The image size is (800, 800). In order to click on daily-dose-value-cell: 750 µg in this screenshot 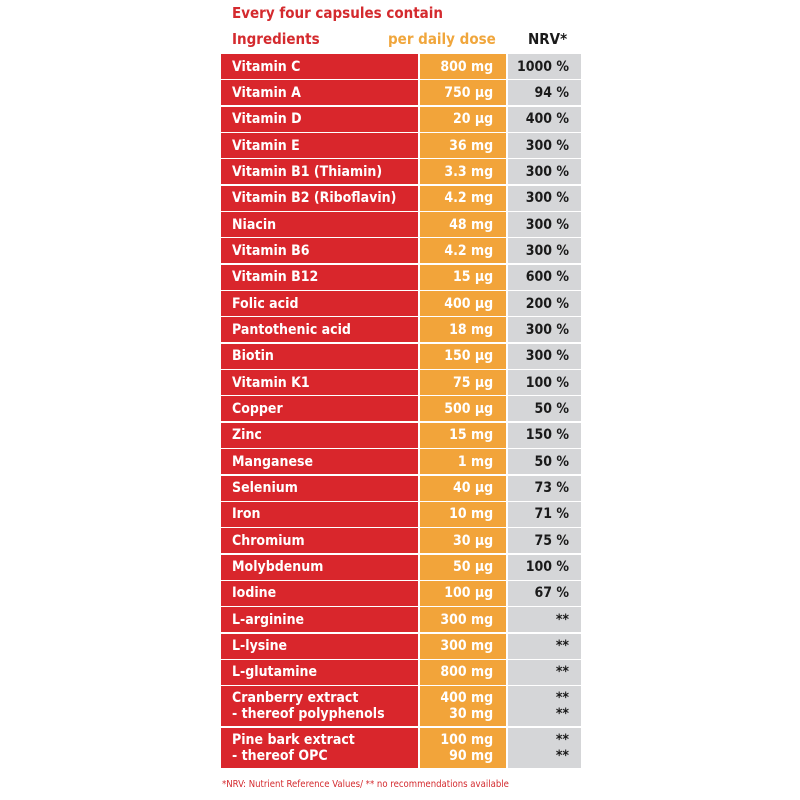, I will do `click(463, 93)`.